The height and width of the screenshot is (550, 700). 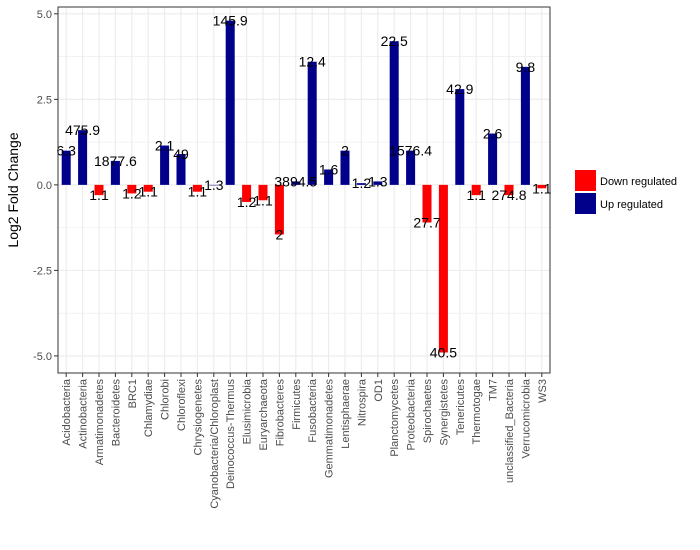 What do you see at coordinates (166, 399) in the screenshot?
I see `x-tick-label: Chlorobi` at bounding box center [166, 399].